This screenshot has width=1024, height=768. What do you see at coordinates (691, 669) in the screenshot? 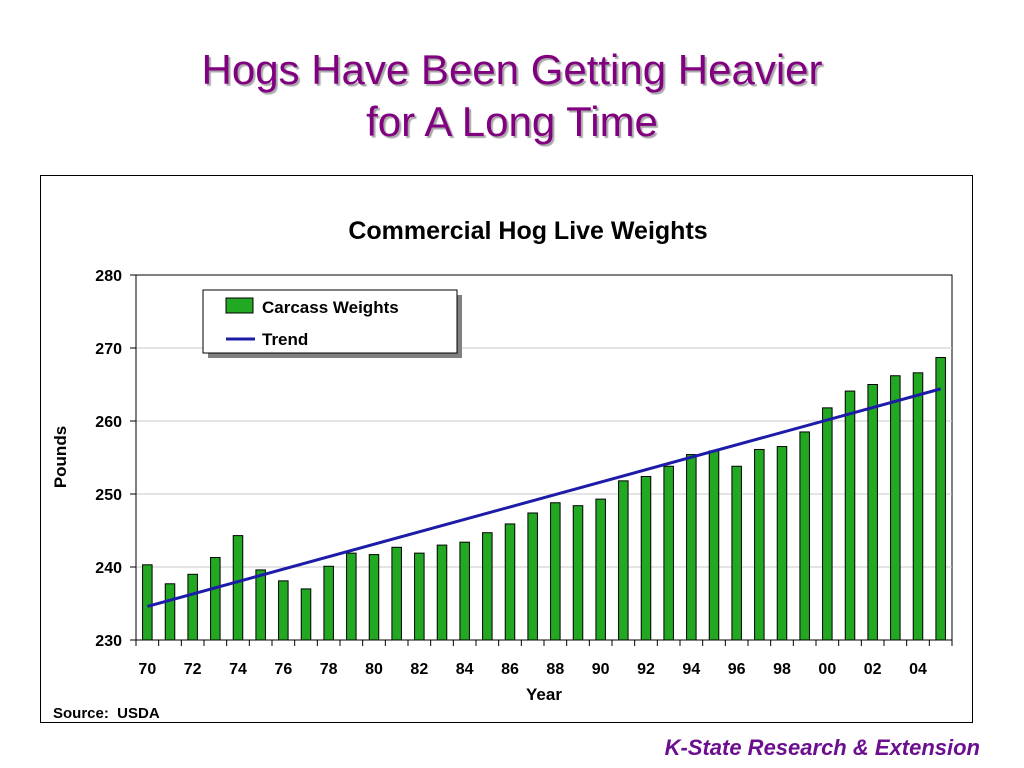
I see `x-tick-label: 94` at bounding box center [691, 669].